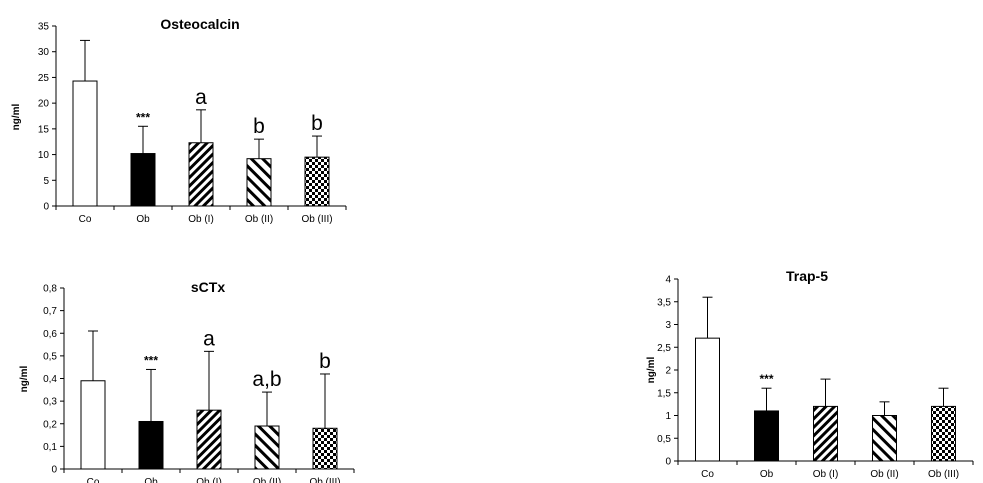 Image resolution: width=983 pixels, height=483 pixels. I want to click on sctx-category-label-3: Ob (II), so click(267, 480).